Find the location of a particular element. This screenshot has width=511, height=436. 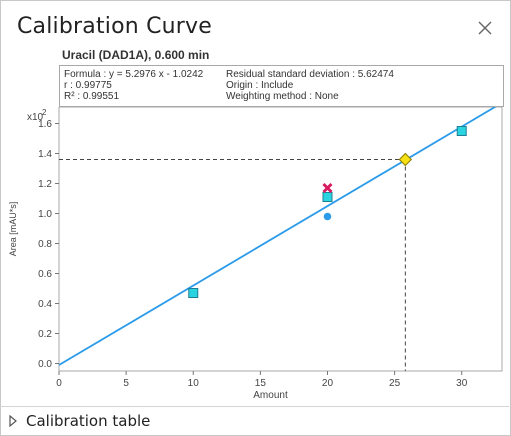

r-text: r : 0.99775 is located at coordinates (88, 85).